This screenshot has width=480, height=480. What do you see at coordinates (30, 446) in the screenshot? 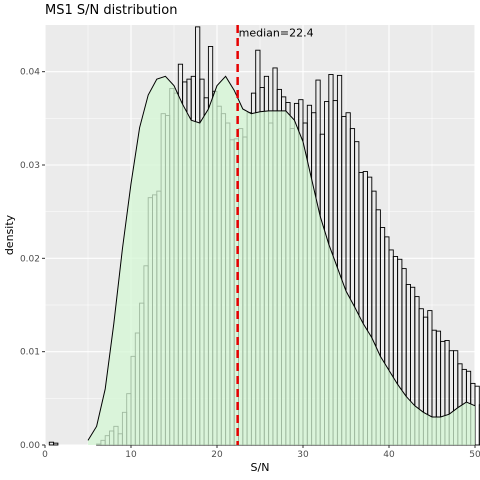
I see `y-tick-label: 0.00` at bounding box center [30, 446].